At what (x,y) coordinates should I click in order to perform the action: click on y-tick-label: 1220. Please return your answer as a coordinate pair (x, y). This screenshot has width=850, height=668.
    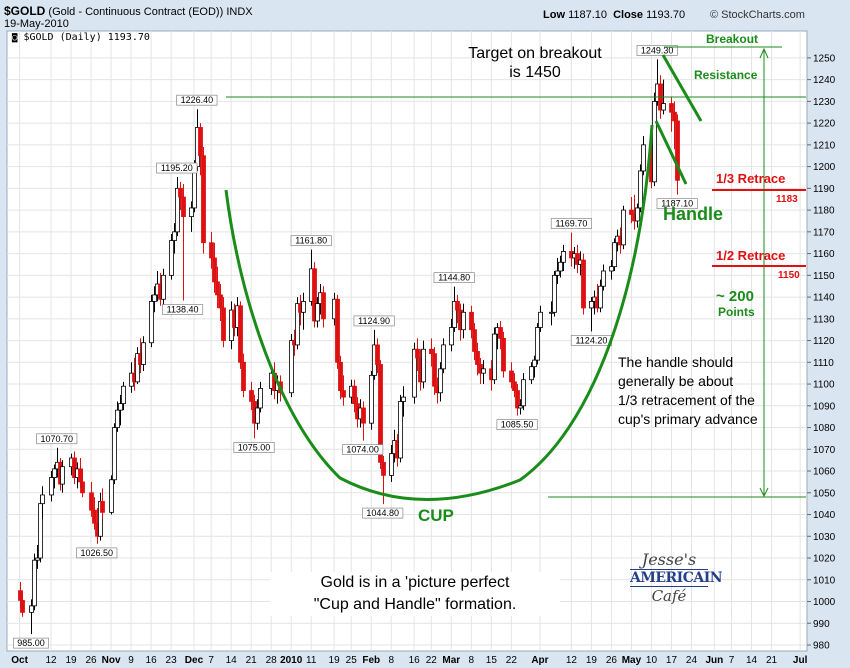
    Looking at the image, I should click on (824, 124).